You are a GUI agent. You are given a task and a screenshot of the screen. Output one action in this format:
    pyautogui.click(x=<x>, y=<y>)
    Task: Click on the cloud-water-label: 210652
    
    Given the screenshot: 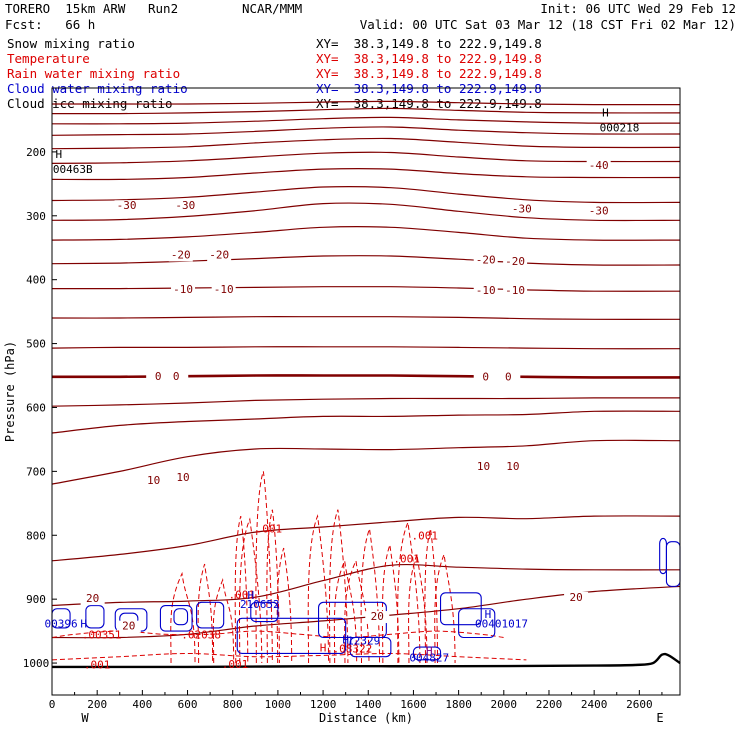 What is the action you would take?
    pyautogui.click(x=260, y=604)
    